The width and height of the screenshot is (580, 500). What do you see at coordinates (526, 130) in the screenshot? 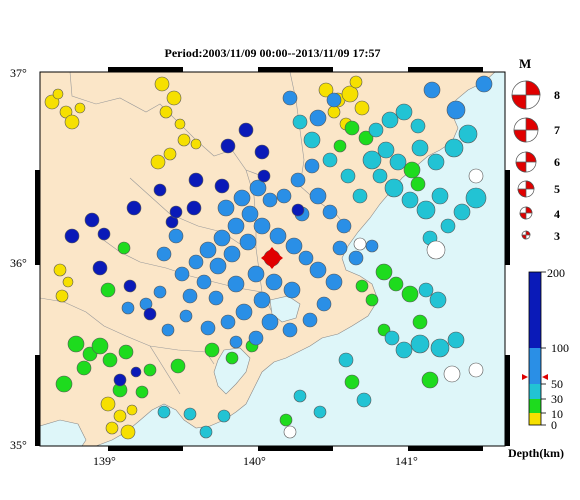
I see `legend-m7` at bounding box center [526, 130].